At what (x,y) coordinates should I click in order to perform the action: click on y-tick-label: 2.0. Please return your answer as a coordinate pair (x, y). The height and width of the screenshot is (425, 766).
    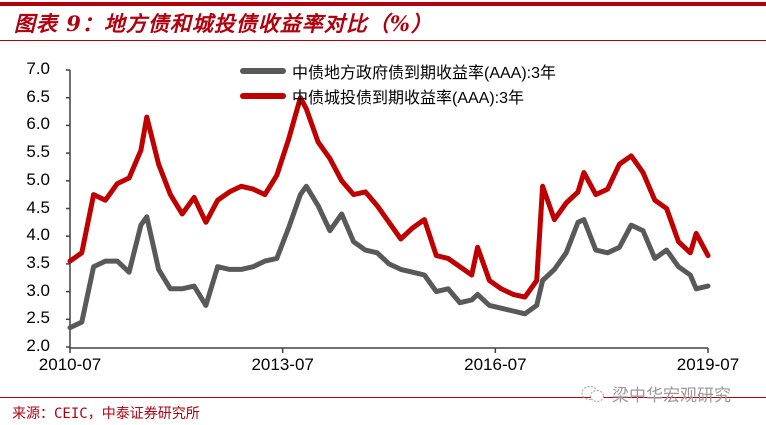
    Looking at the image, I should click on (38, 345).